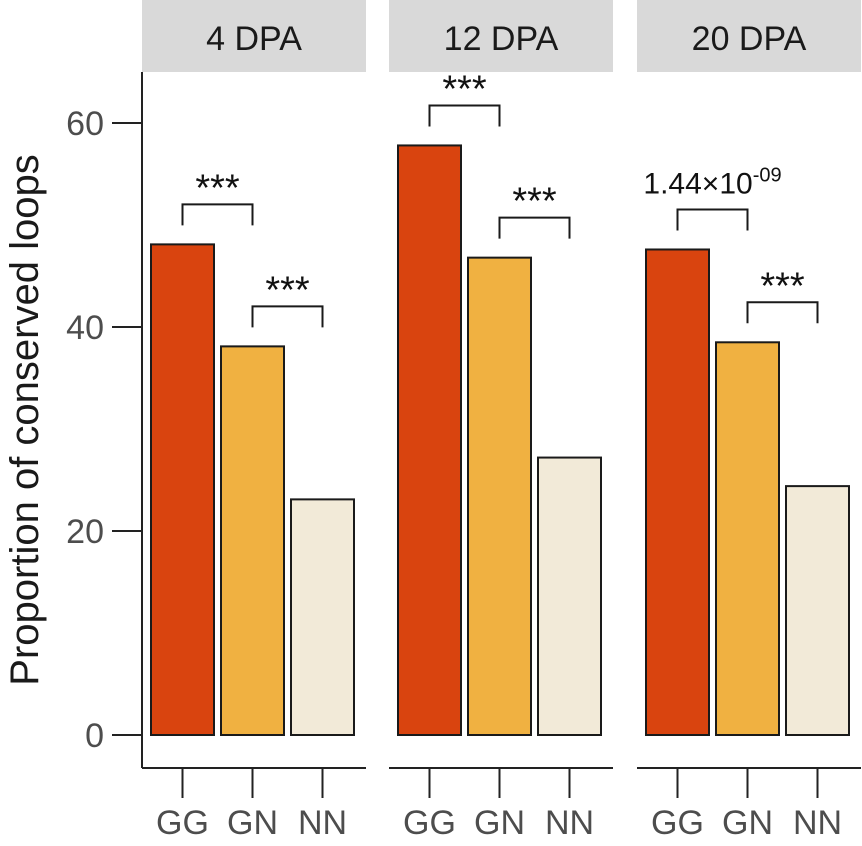 The image size is (862, 846). Describe the element at coordinates (104, 420) in the screenshot. I see `y-axis: 0 20 40 60` at that location.